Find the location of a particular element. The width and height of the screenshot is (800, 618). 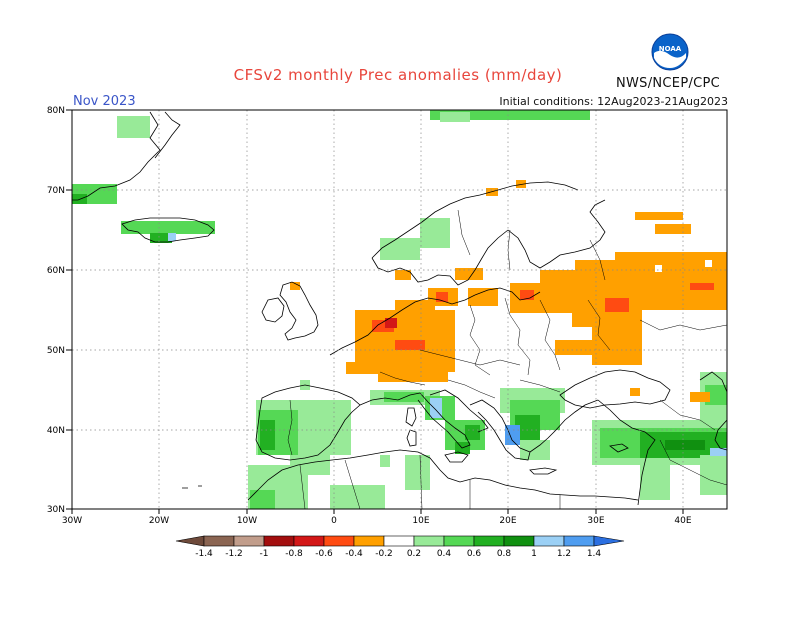

colorbar-label: 1 is located at coordinates (534, 554).